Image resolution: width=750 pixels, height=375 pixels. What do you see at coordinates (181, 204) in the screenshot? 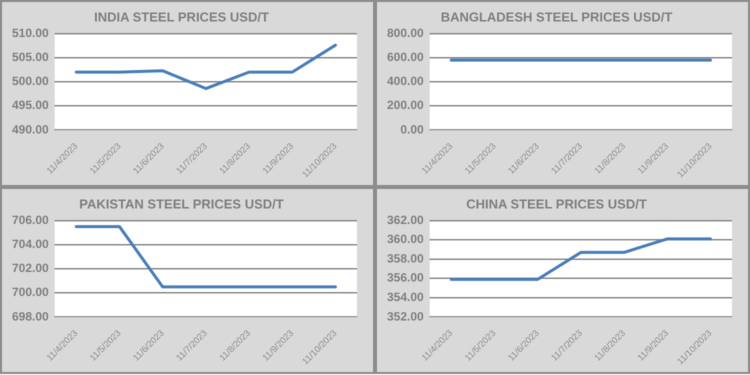
I see `chart-title: PAKISTAN STEEL PRICES USD/T` at bounding box center [181, 204].